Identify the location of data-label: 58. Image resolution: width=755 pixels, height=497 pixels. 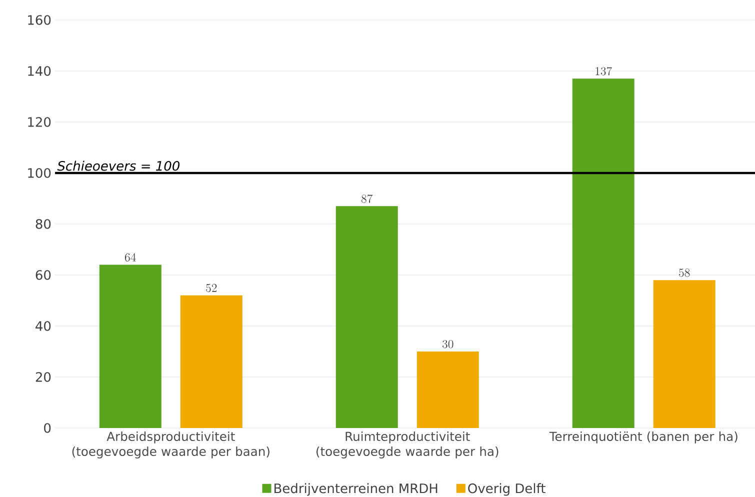
(684, 272).